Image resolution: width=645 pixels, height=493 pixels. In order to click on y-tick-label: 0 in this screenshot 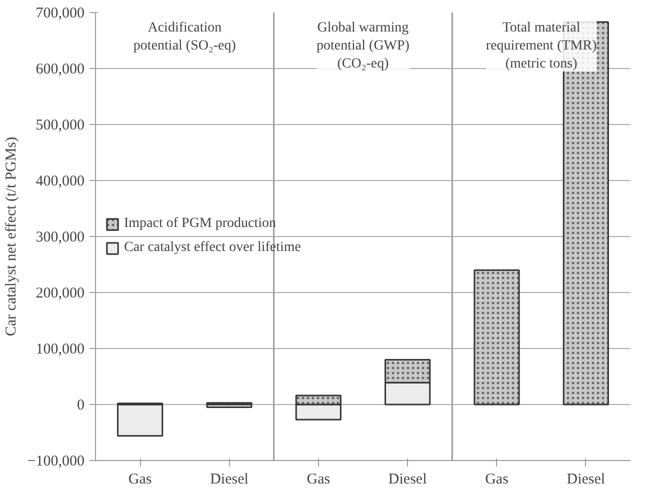, I will do `click(80, 406)`.